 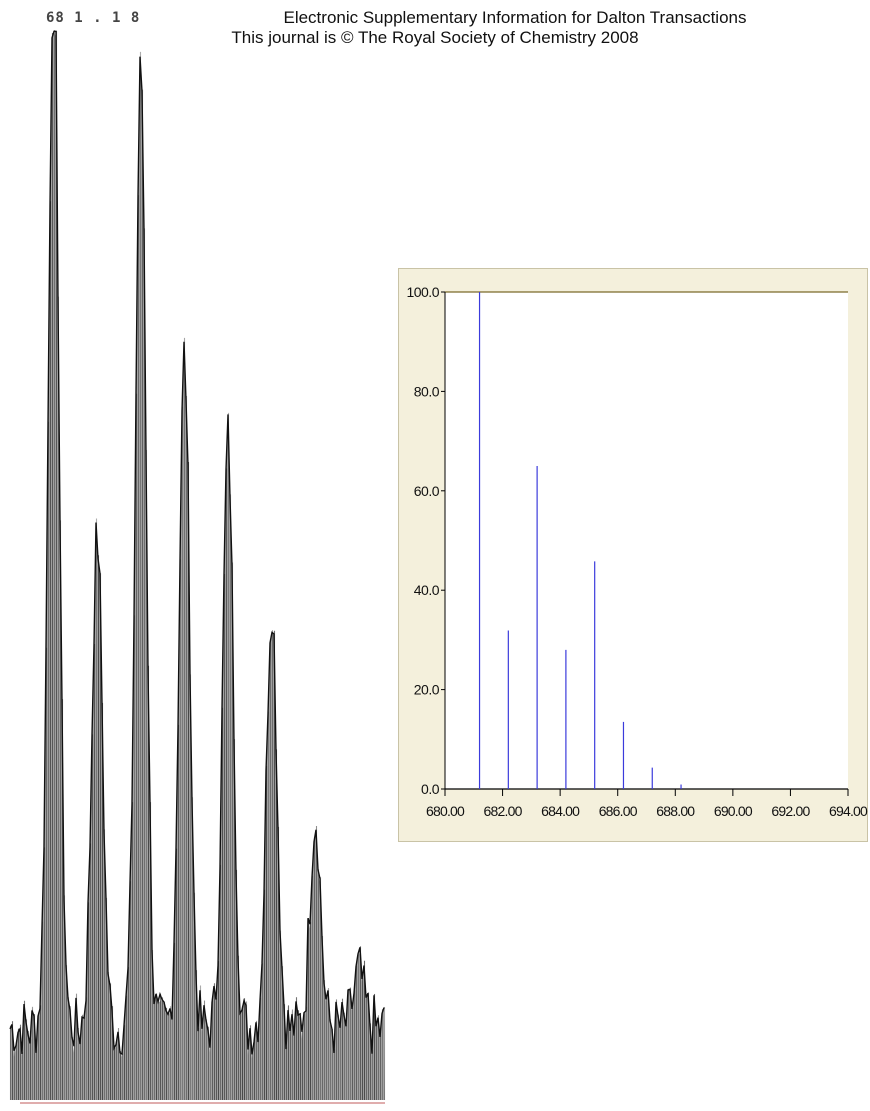 I want to click on x-tick-label: 686.00, so click(x=618, y=811).